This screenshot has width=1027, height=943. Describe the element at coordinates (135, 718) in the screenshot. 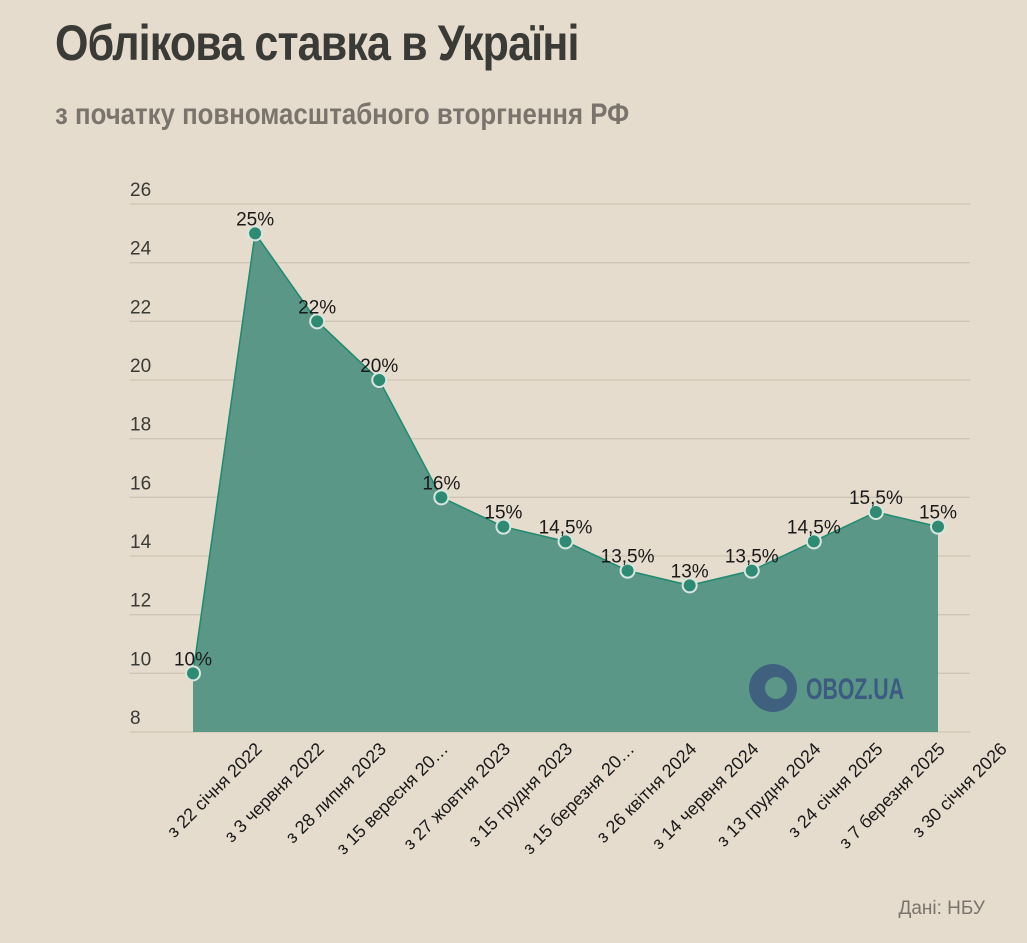

I see `y-tick-label: 8` at that location.